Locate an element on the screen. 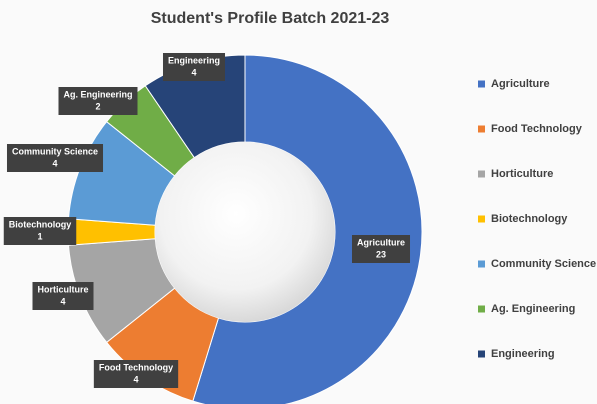 This screenshot has width=597, height=404. data-label-name: Horticulture is located at coordinates (62, 289).